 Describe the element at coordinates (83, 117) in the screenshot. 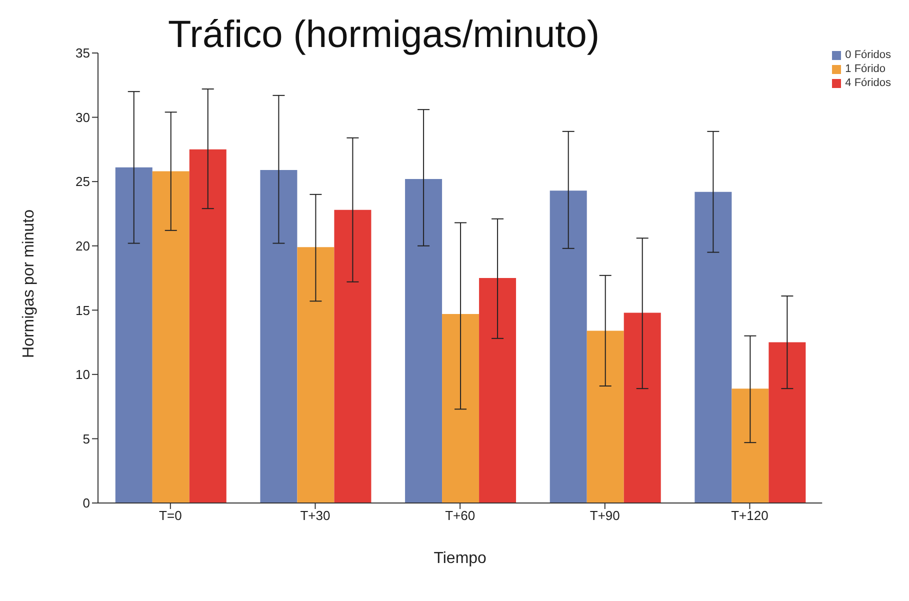

I see `y-tick-label: 30` at that location.